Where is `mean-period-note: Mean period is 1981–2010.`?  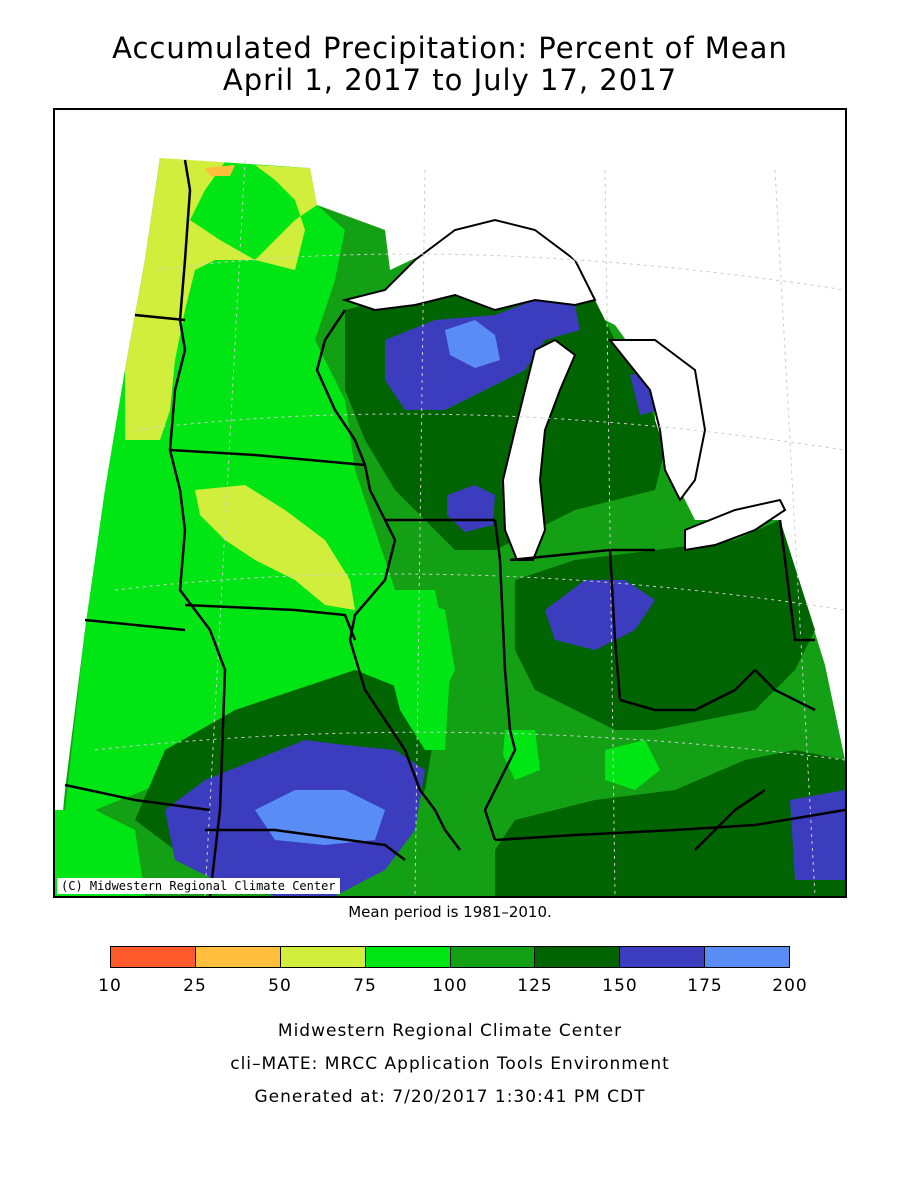 mean-period-note: Mean period is 1981–2010. is located at coordinates (450, 912).